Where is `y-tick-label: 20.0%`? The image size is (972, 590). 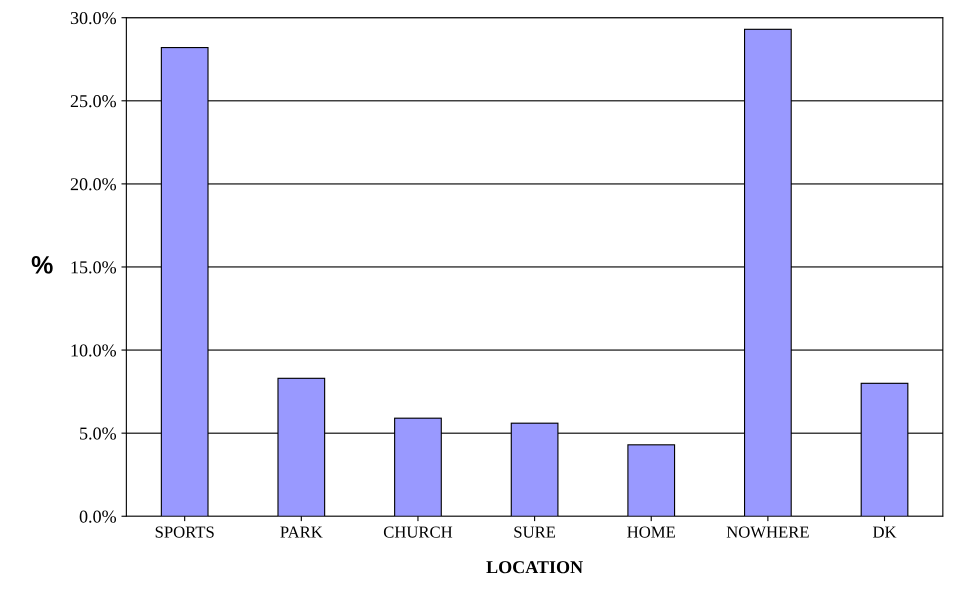
y-tick-label: 20.0% is located at coordinates (93, 184).